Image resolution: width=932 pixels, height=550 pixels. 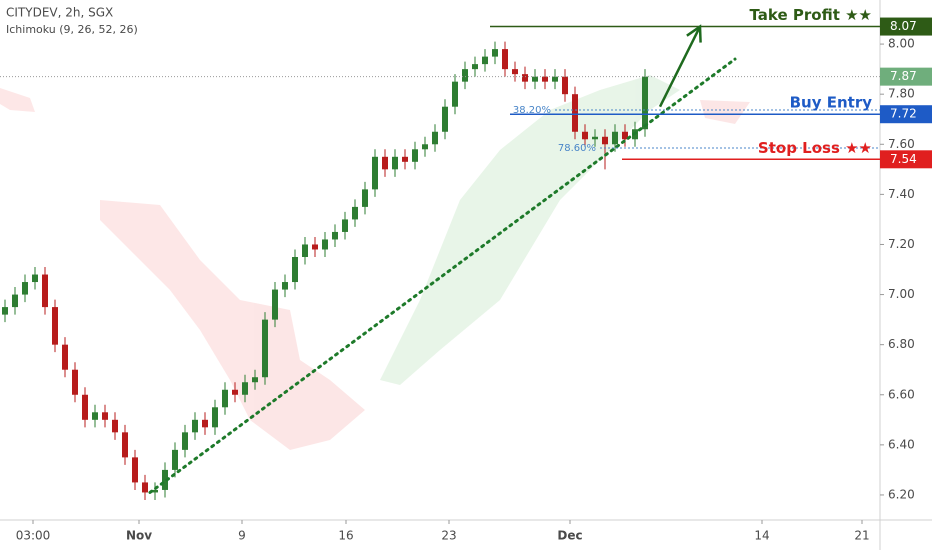 I want to click on y-tick-label: 8.00, so click(x=901, y=44).